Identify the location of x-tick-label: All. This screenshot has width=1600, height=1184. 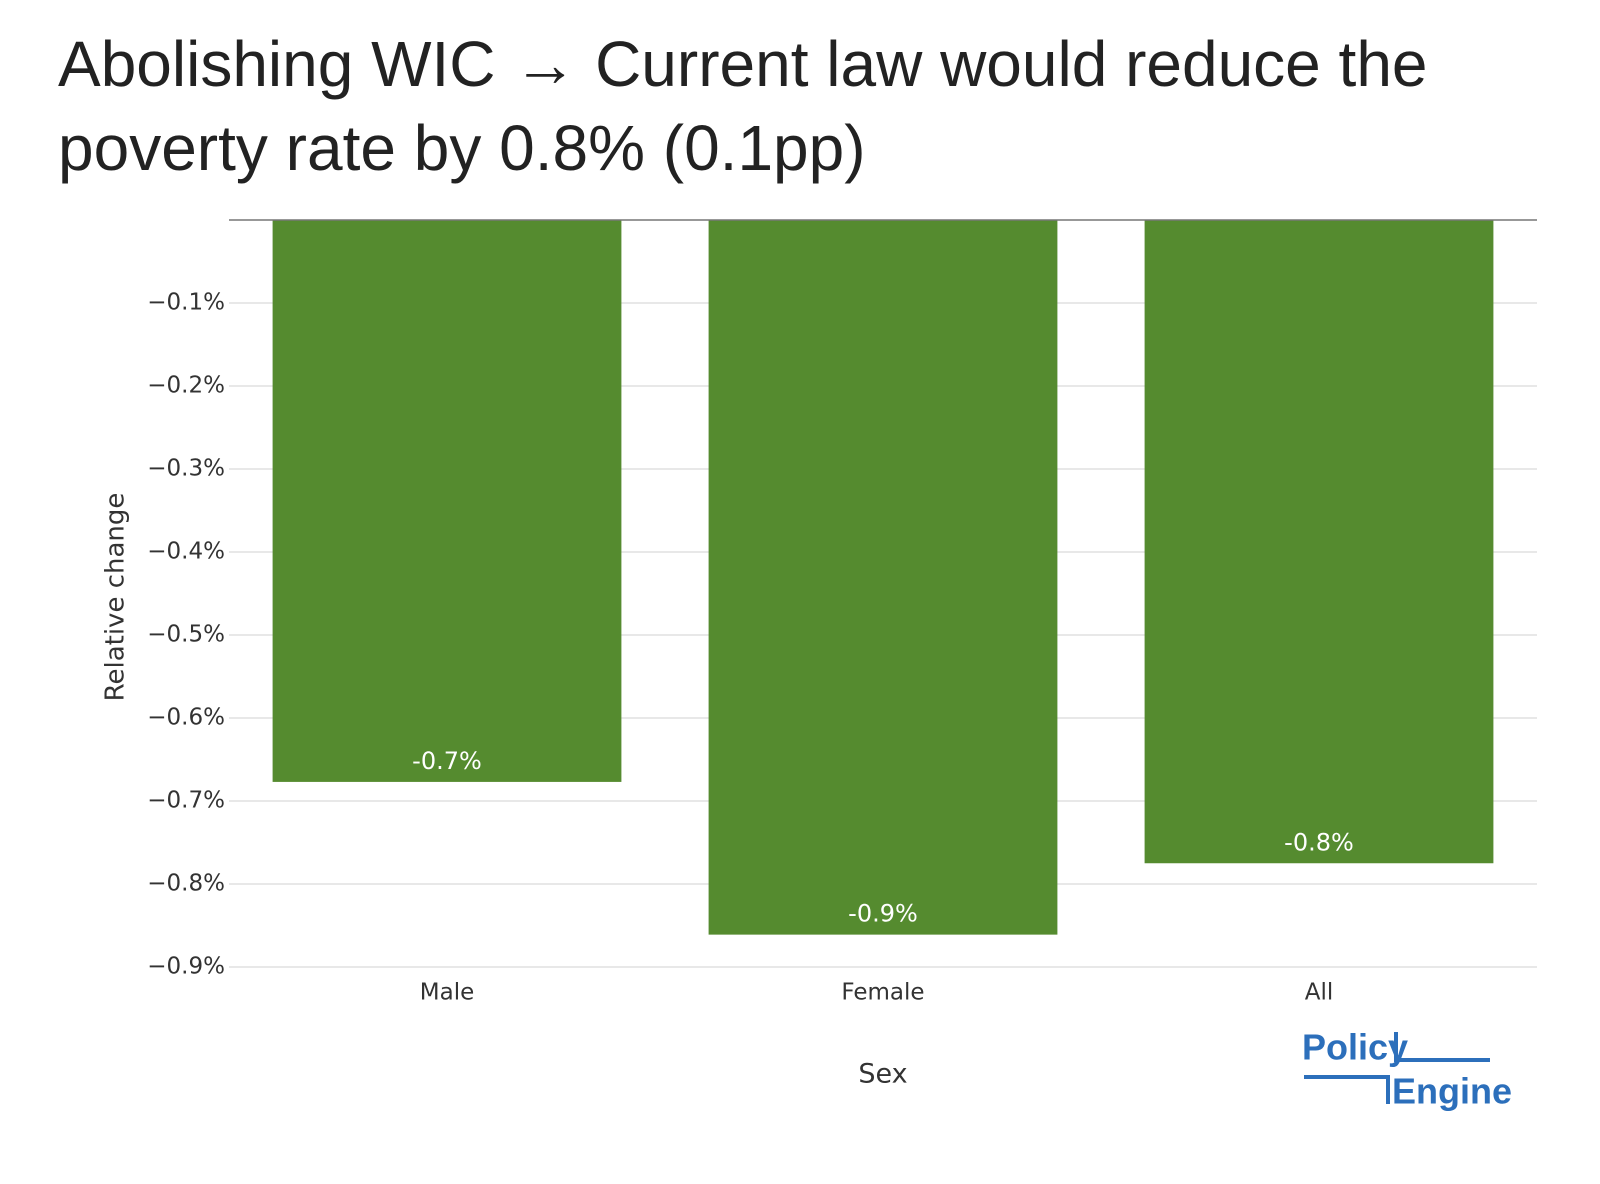
(1319, 993).